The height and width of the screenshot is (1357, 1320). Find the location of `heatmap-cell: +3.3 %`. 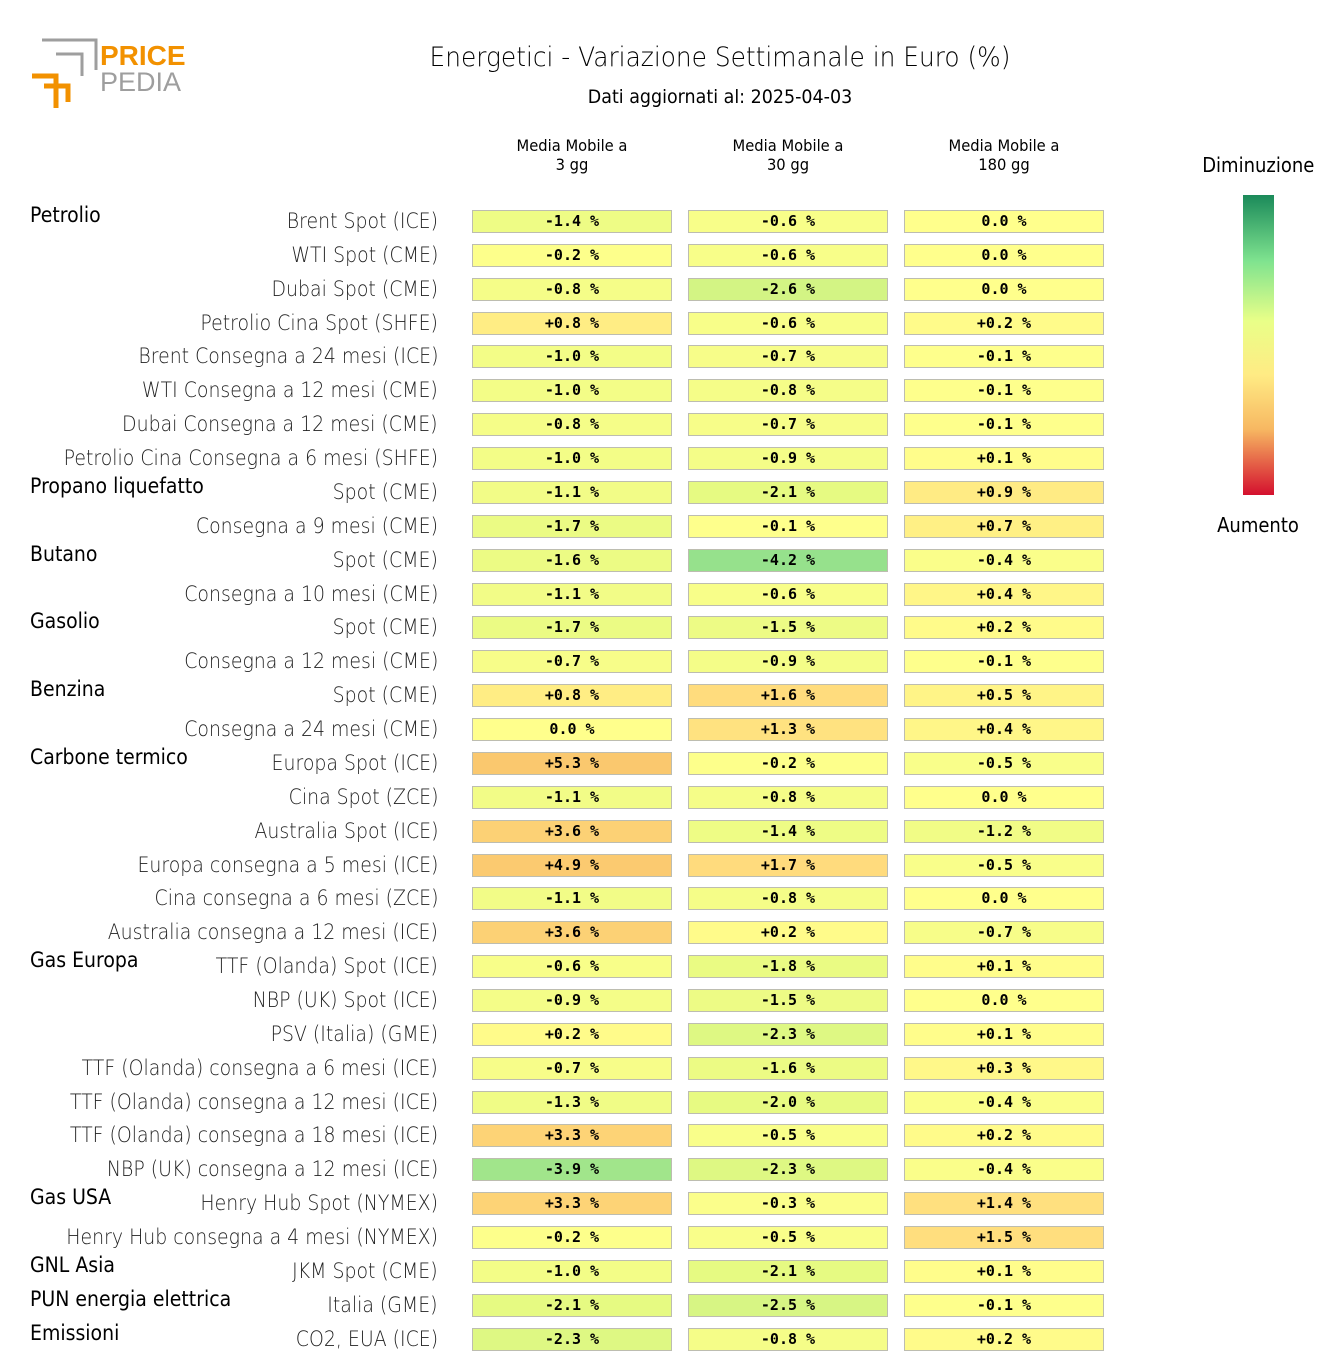

heatmap-cell: +3.3 % is located at coordinates (572, 1136).